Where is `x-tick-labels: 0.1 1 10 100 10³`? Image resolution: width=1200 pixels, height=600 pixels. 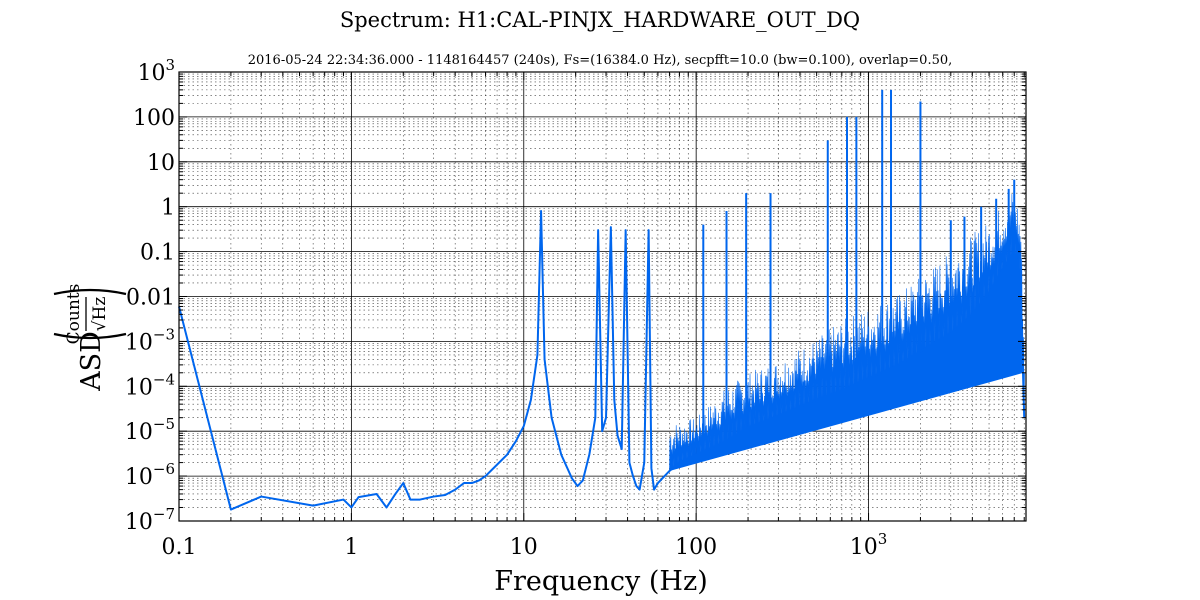 x-tick-labels: 0.1 1 10 100 10³ is located at coordinates (525, 545).